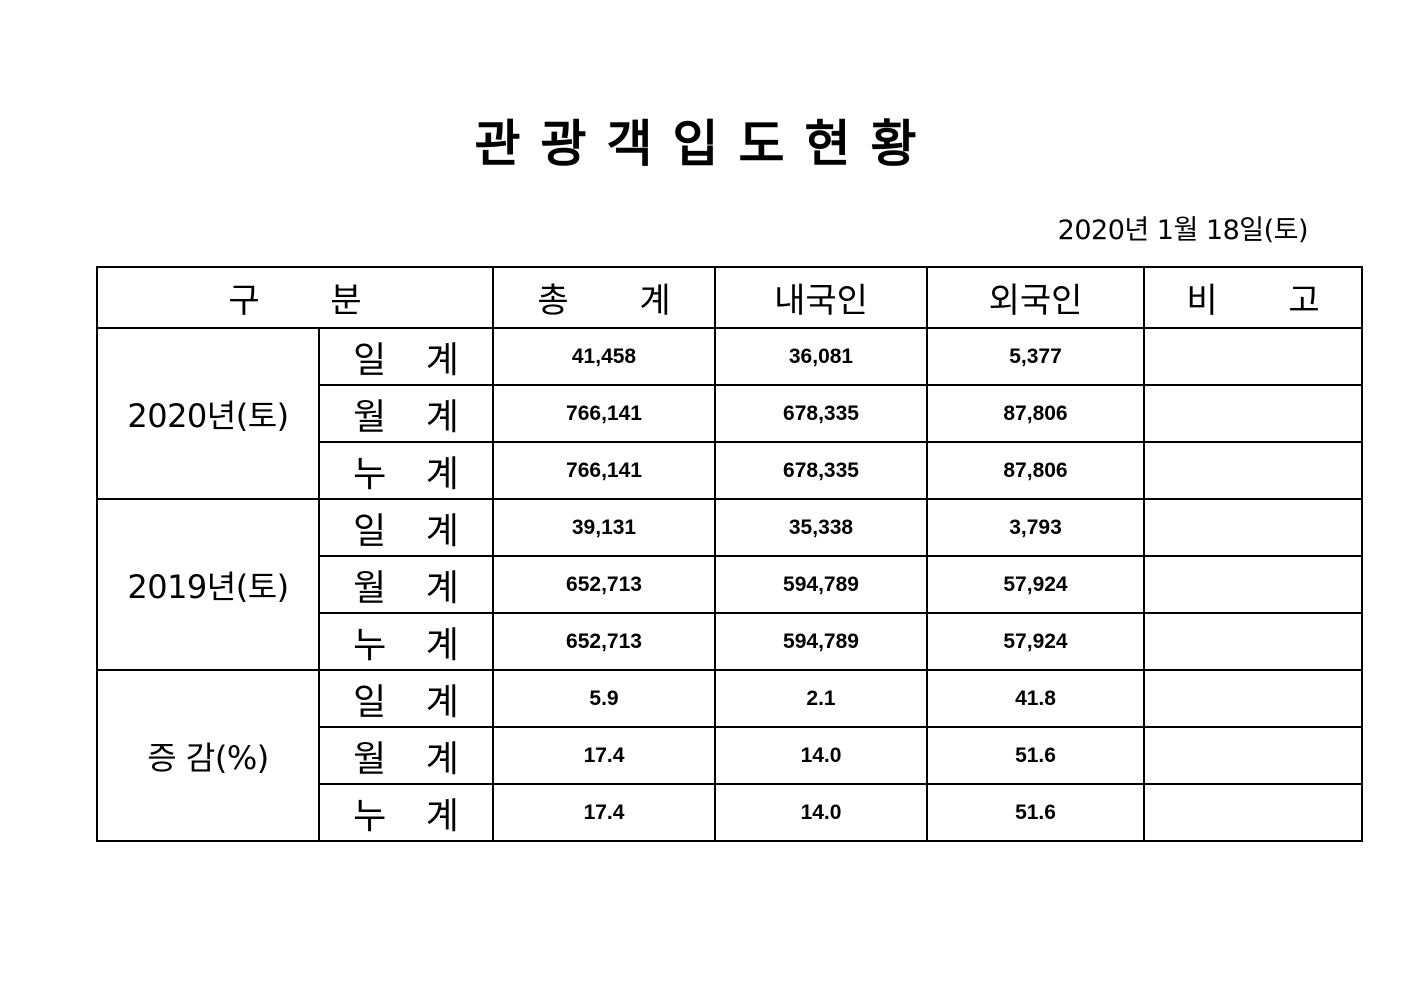 This screenshot has width=1403, height=992. What do you see at coordinates (1183, 230) in the screenshot?
I see `report-date: 2020년 1월 18일(토)` at bounding box center [1183, 230].